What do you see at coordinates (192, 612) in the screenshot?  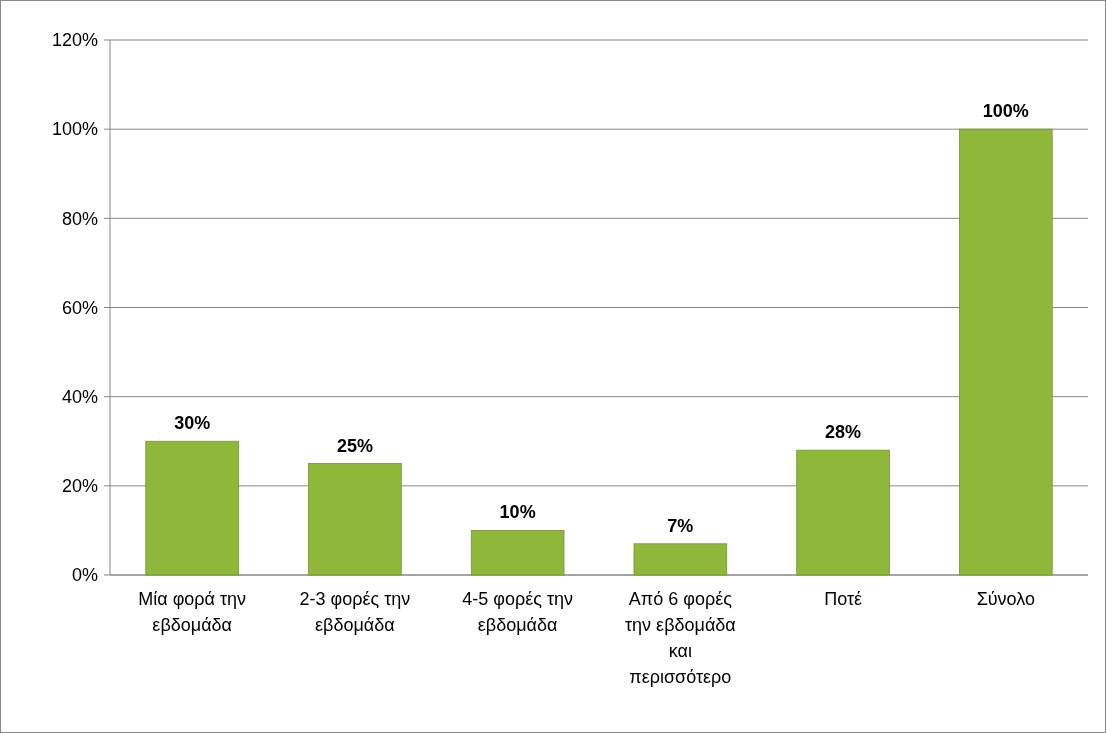 I see `x-tick-label: Μία φορά την εβδομάδα` at bounding box center [192, 612].